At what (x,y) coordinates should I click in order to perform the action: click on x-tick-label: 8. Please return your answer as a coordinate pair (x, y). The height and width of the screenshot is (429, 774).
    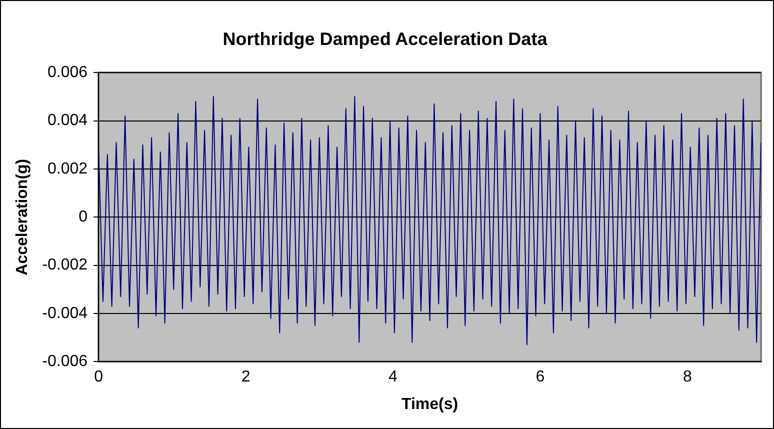
    Looking at the image, I should click on (687, 377).